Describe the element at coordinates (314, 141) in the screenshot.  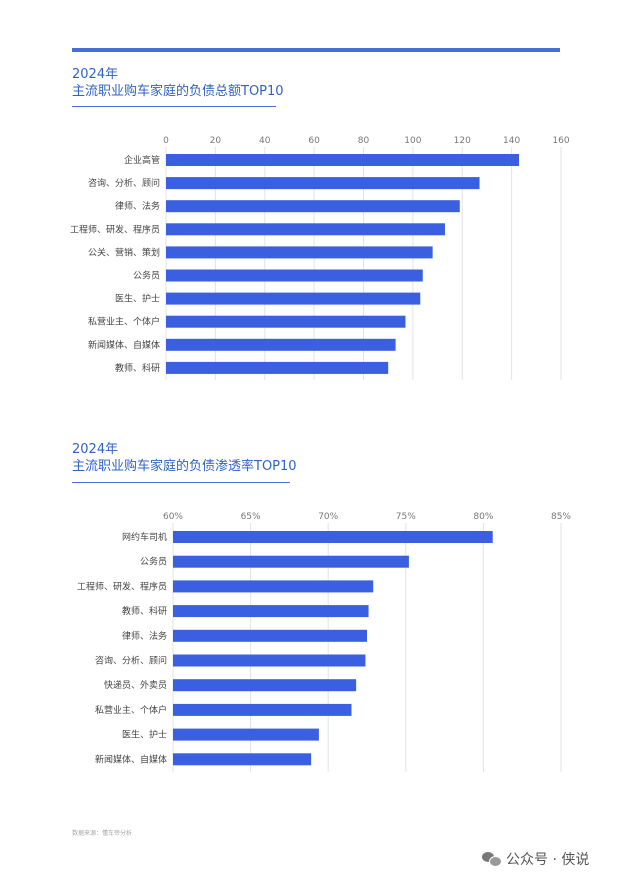
I see `chart1-tick-label: 60` at that location.